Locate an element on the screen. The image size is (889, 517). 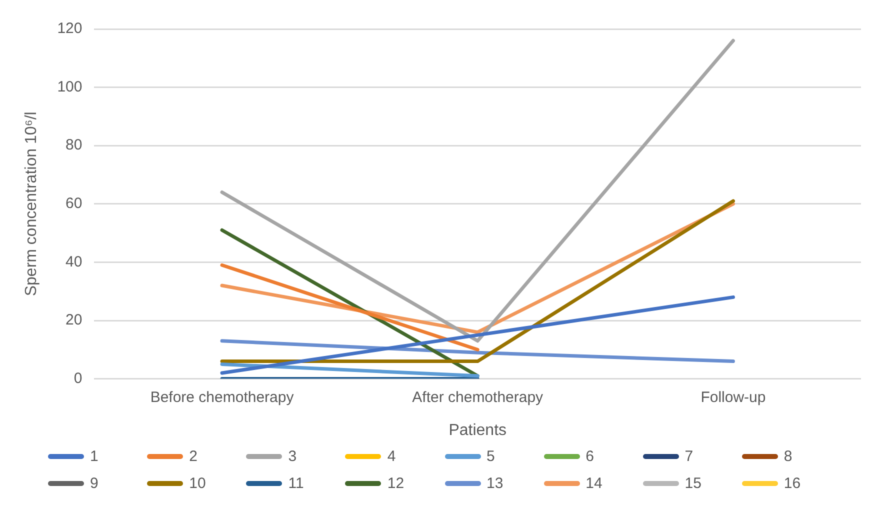
y-tick-label: 80 is located at coordinates (74, 145).